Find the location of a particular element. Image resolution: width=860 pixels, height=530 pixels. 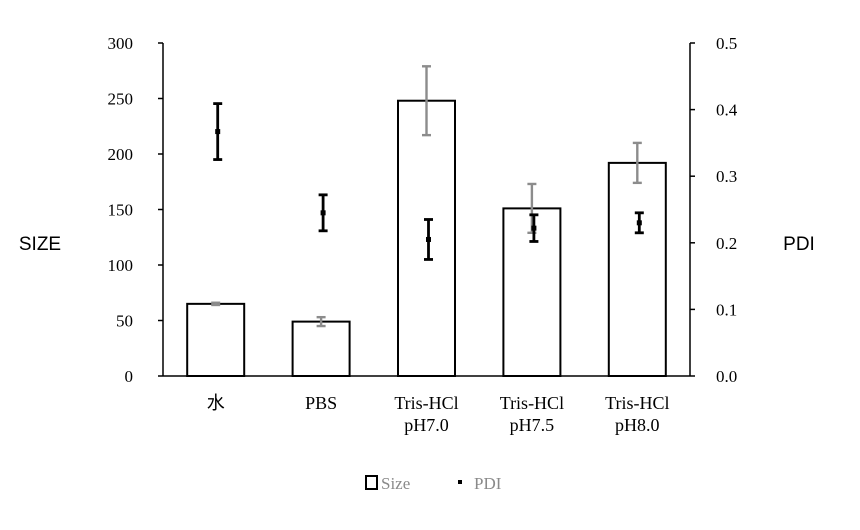

category-label: pH8.0 is located at coordinates (637, 425).